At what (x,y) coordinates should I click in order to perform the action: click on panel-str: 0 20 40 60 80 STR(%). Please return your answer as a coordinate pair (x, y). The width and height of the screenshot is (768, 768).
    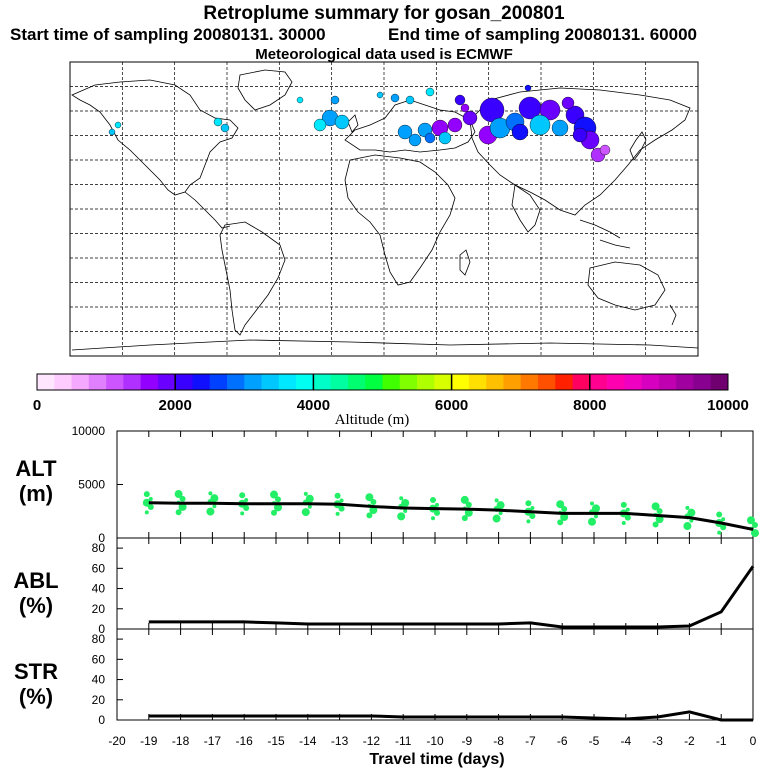
    Looking at the image, I should click on (384, 677).